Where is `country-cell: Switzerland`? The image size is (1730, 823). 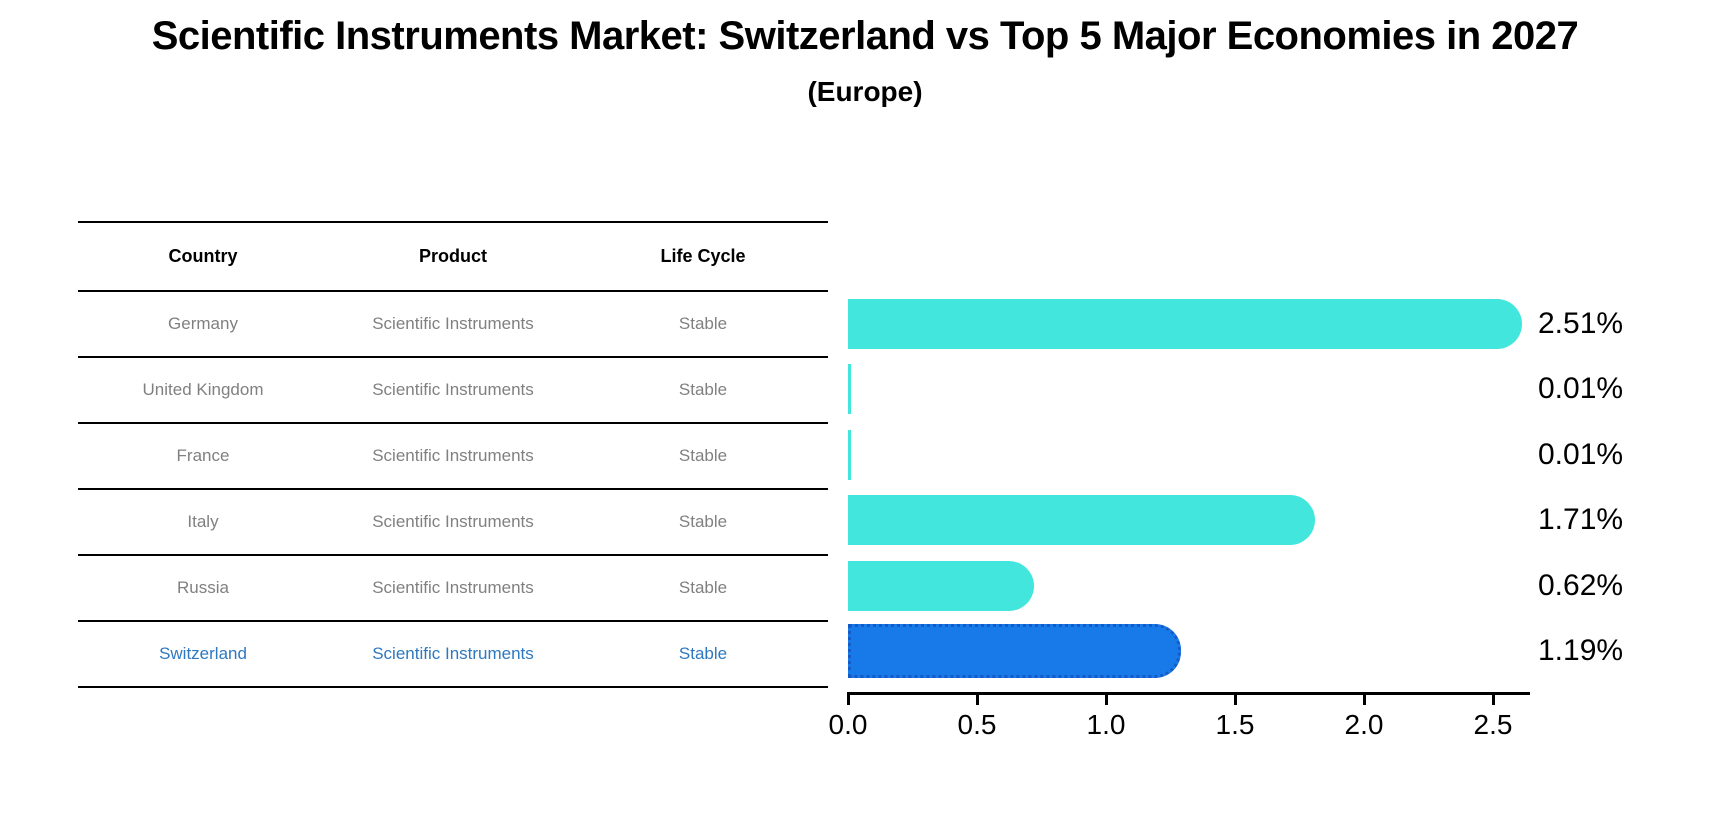
country-cell: Switzerland is located at coordinates (203, 653).